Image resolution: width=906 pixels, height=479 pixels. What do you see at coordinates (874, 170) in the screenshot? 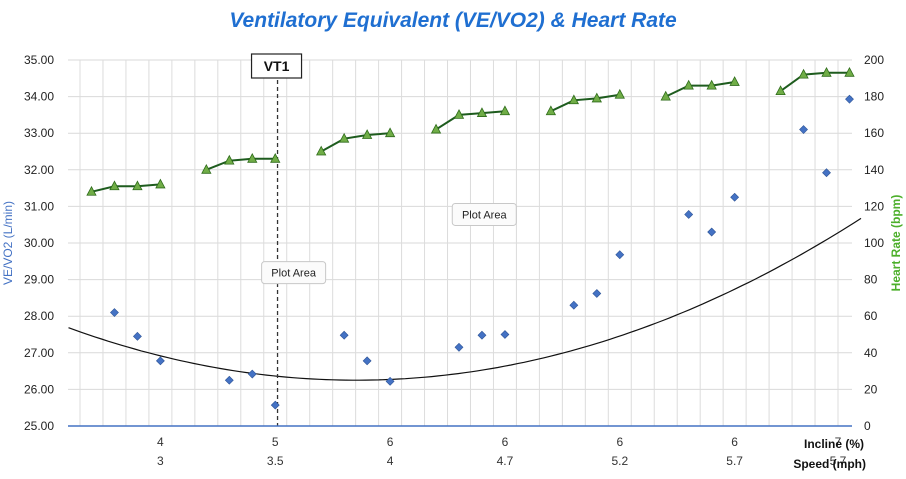
I see `y2-tick-label: 140` at bounding box center [874, 170].